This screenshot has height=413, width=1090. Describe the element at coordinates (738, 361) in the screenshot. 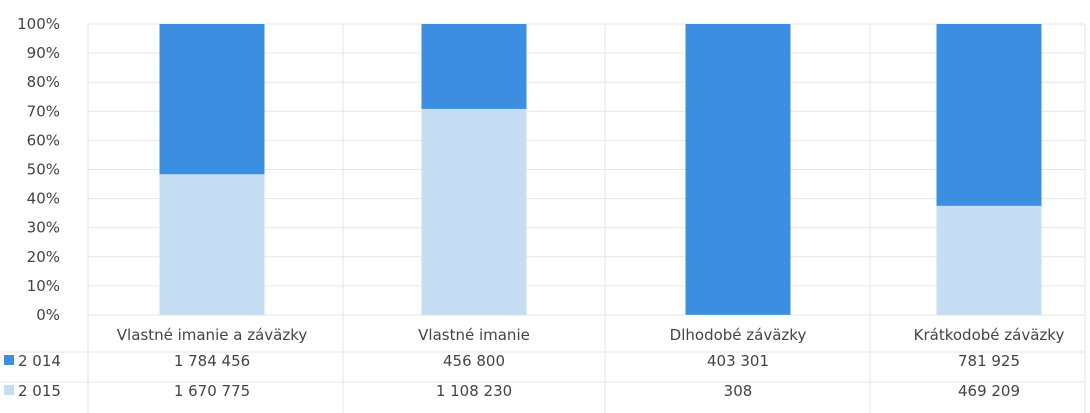

I see `data-table-cell: 403 301` at that location.